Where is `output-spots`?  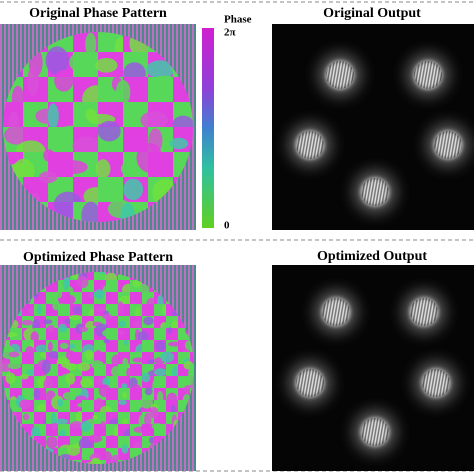 output-spots is located at coordinates (379, 133).